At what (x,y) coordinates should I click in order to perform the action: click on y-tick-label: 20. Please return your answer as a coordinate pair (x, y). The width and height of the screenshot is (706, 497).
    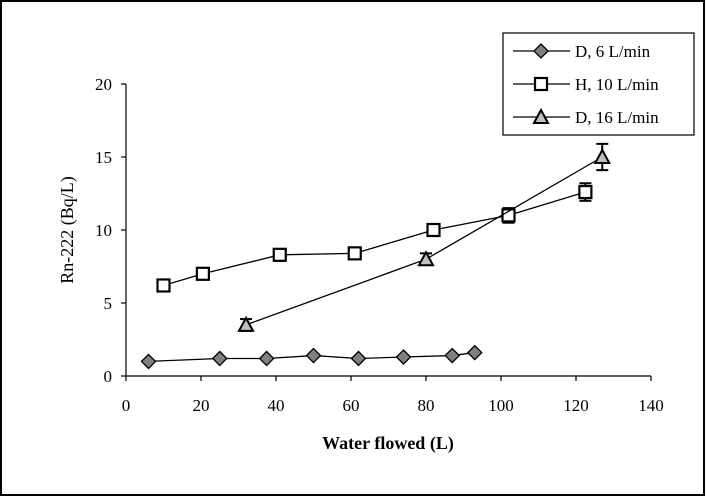
    Looking at the image, I should click on (103, 84).